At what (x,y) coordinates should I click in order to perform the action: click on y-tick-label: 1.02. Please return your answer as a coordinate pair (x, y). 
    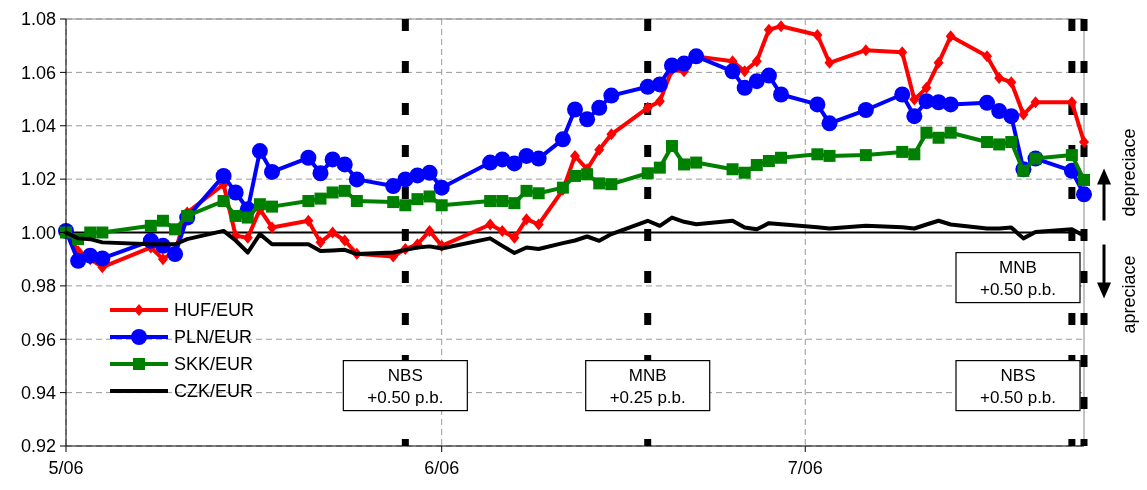
    Looking at the image, I should click on (38, 179).